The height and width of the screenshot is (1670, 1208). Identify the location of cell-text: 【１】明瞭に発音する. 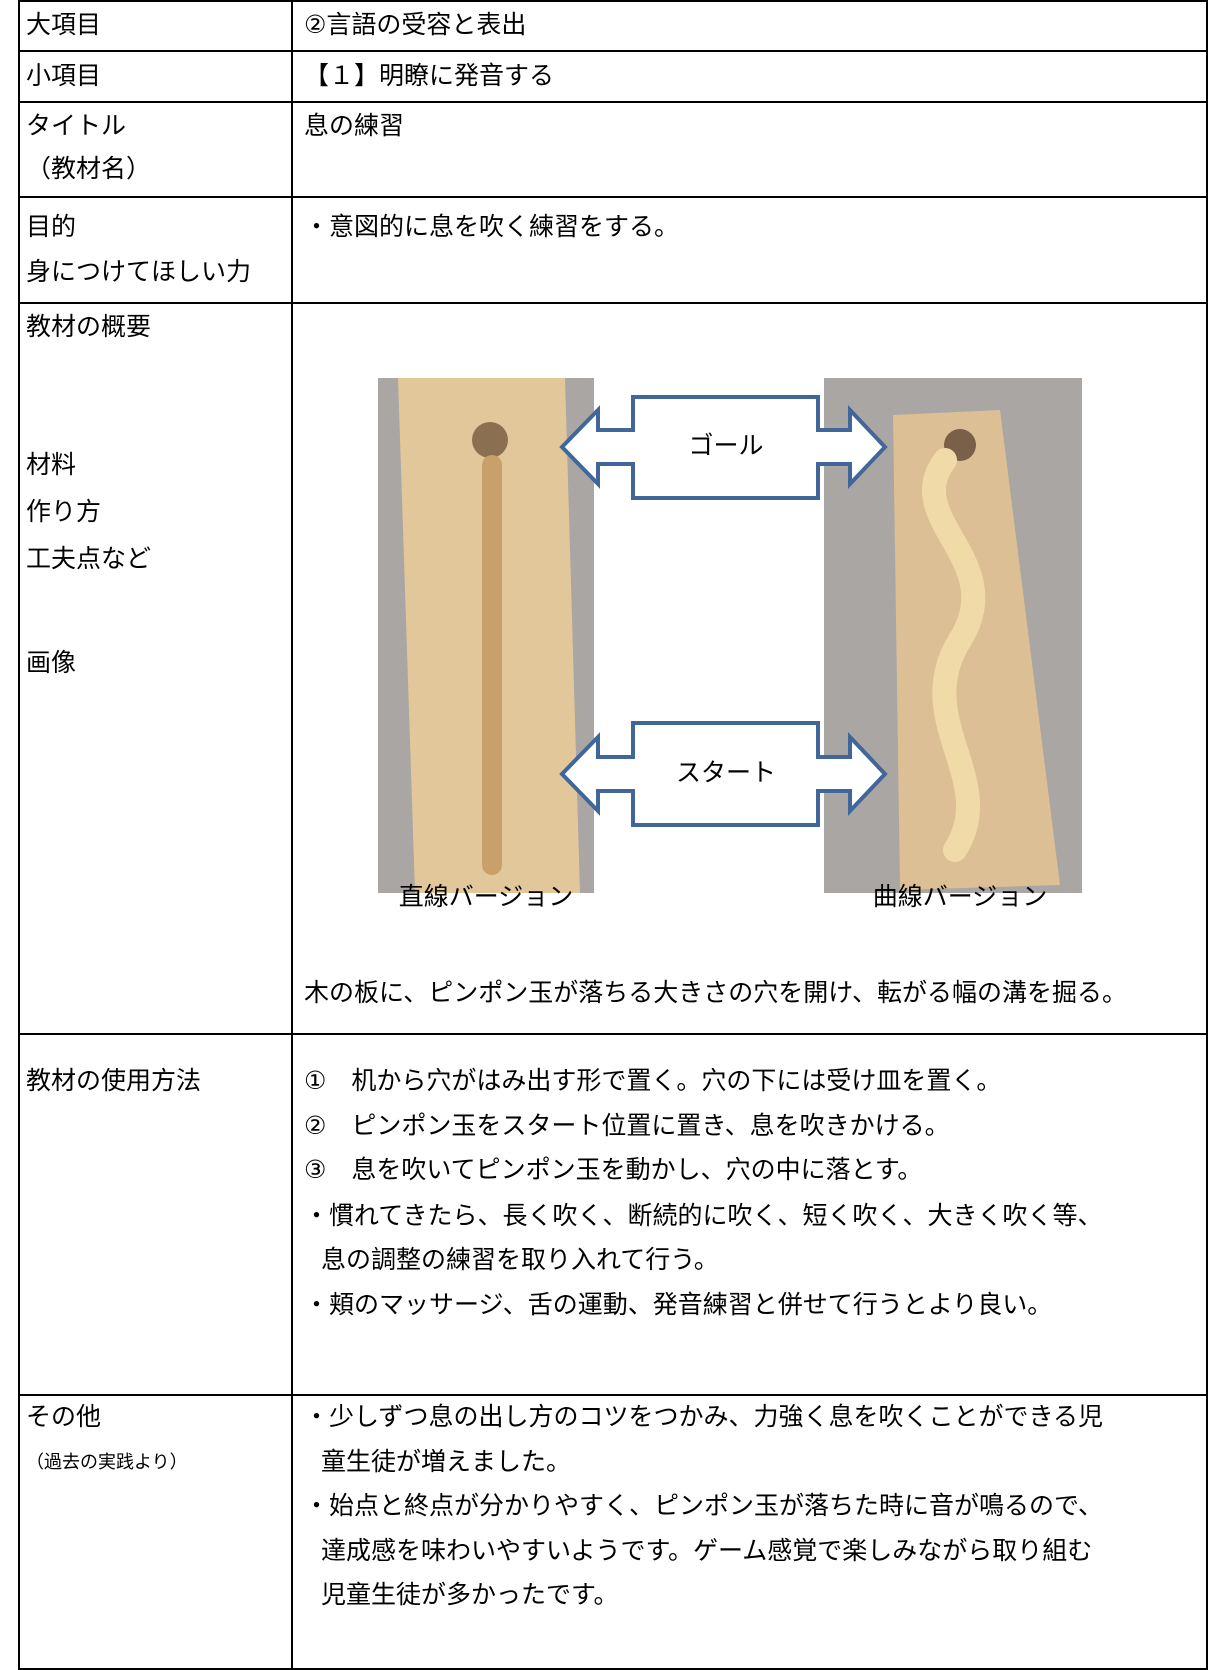
(429, 75).